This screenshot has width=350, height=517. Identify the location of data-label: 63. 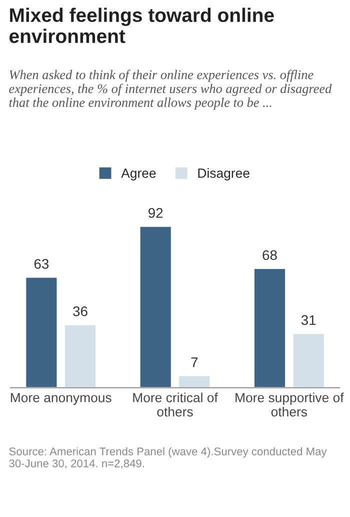
(41, 263).